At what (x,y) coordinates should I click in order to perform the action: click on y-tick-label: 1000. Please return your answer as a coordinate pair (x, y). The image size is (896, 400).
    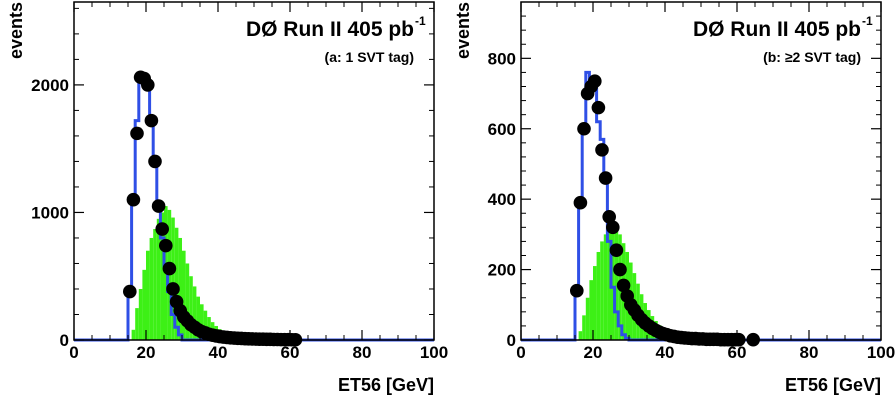
    Looking at the image, I should click on (50, 212).